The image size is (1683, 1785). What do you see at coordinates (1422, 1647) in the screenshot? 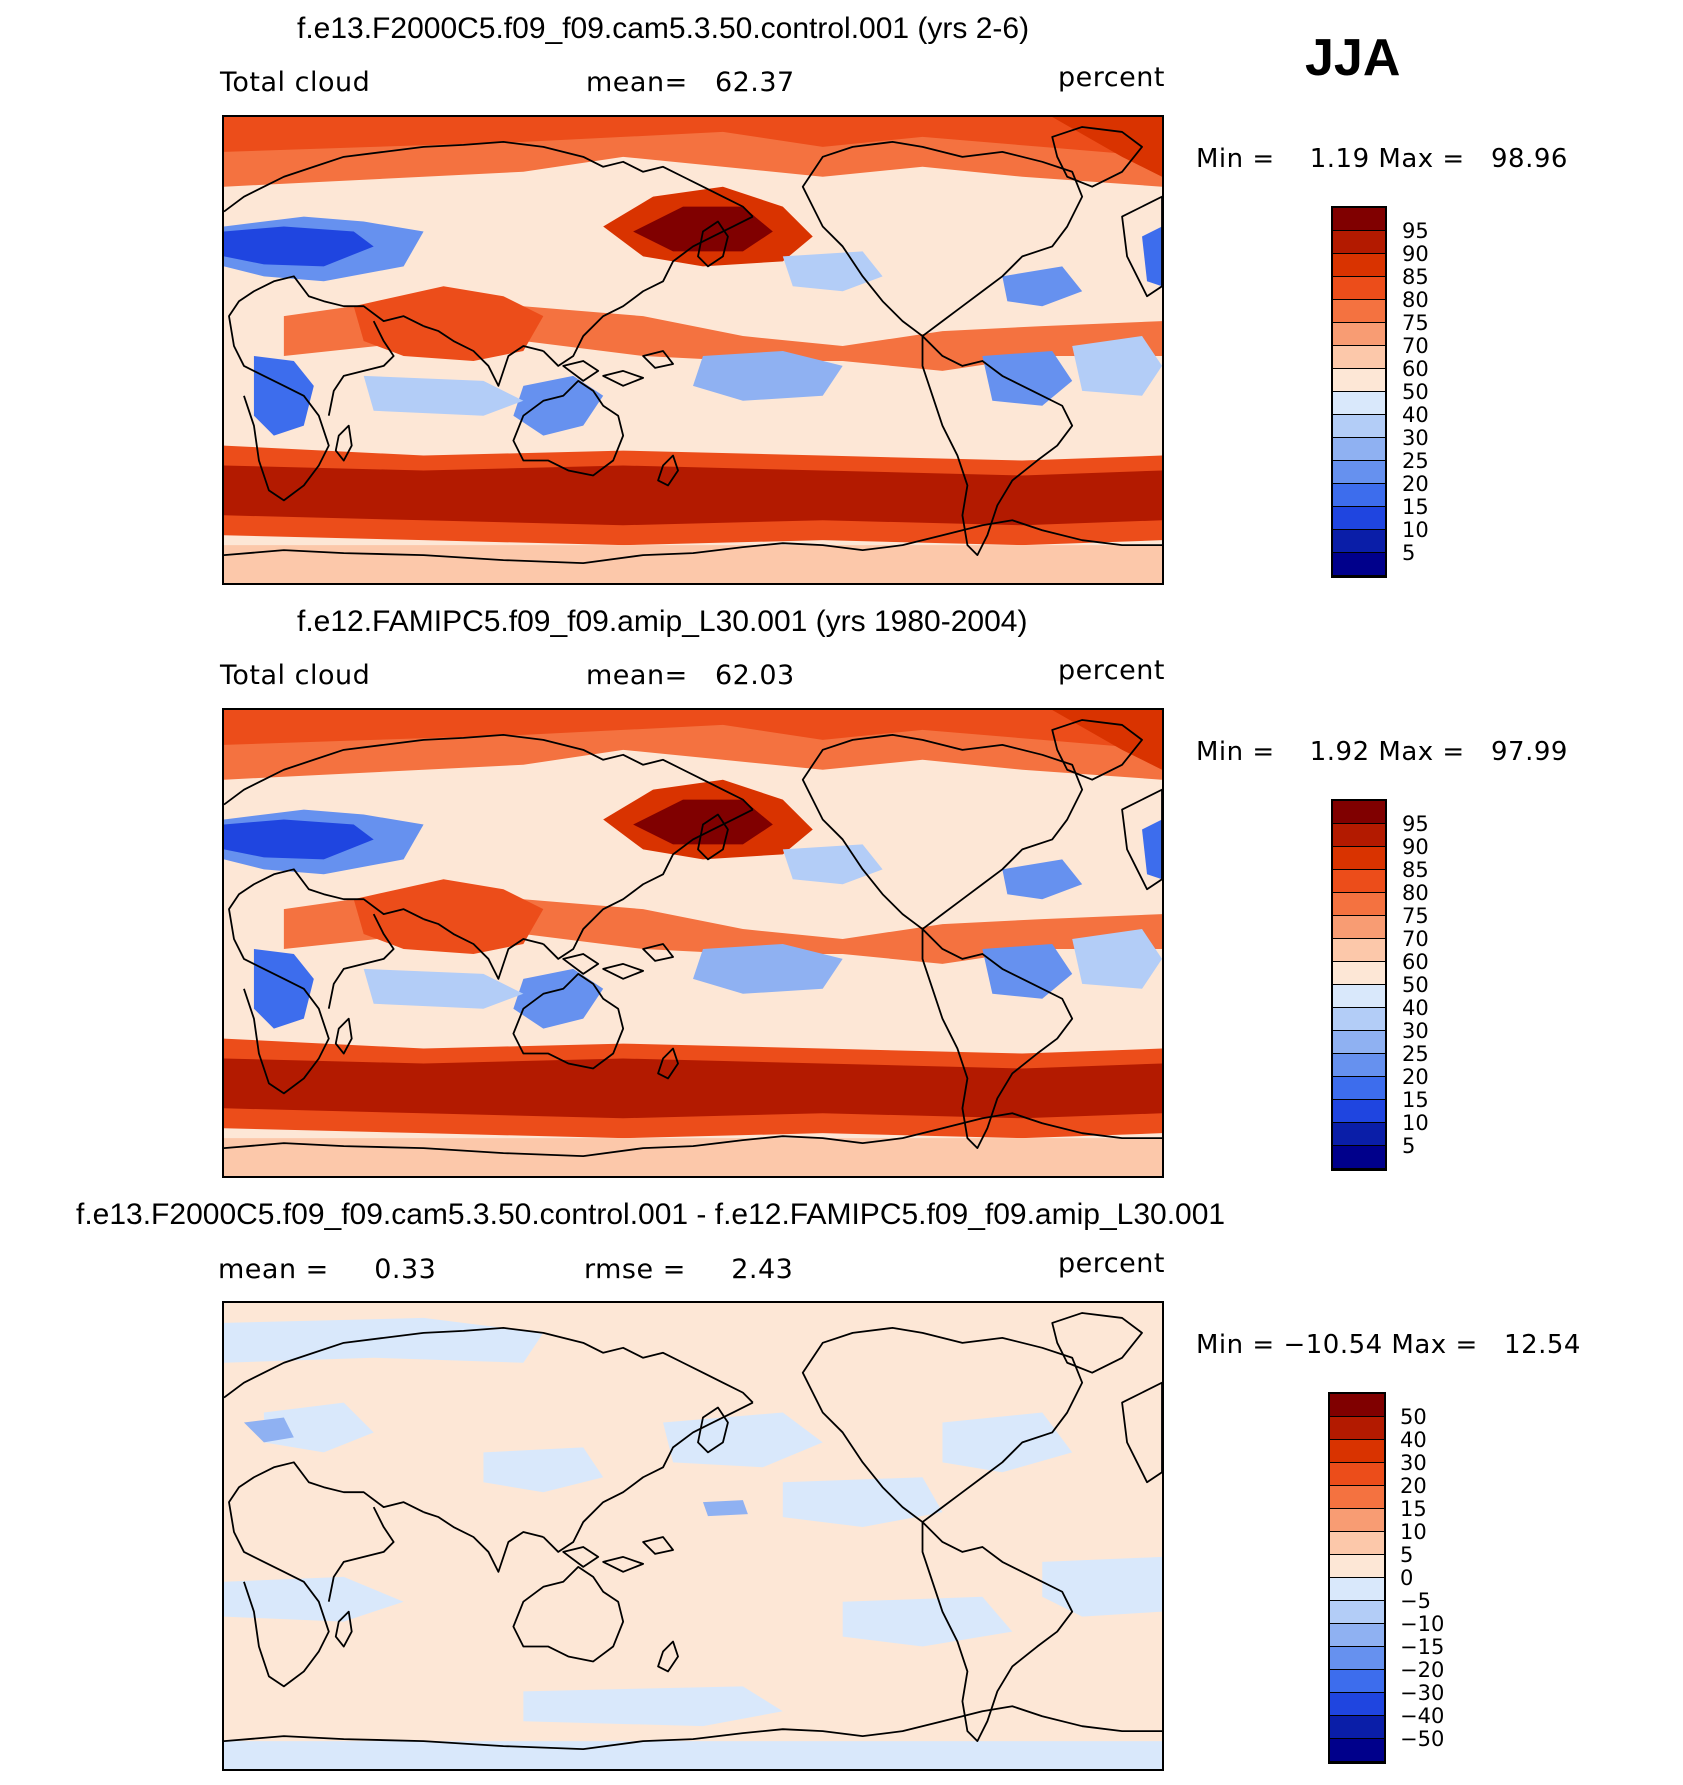
I see `colorbar-tick-label: −15` at bounding box center [1422, 1647].